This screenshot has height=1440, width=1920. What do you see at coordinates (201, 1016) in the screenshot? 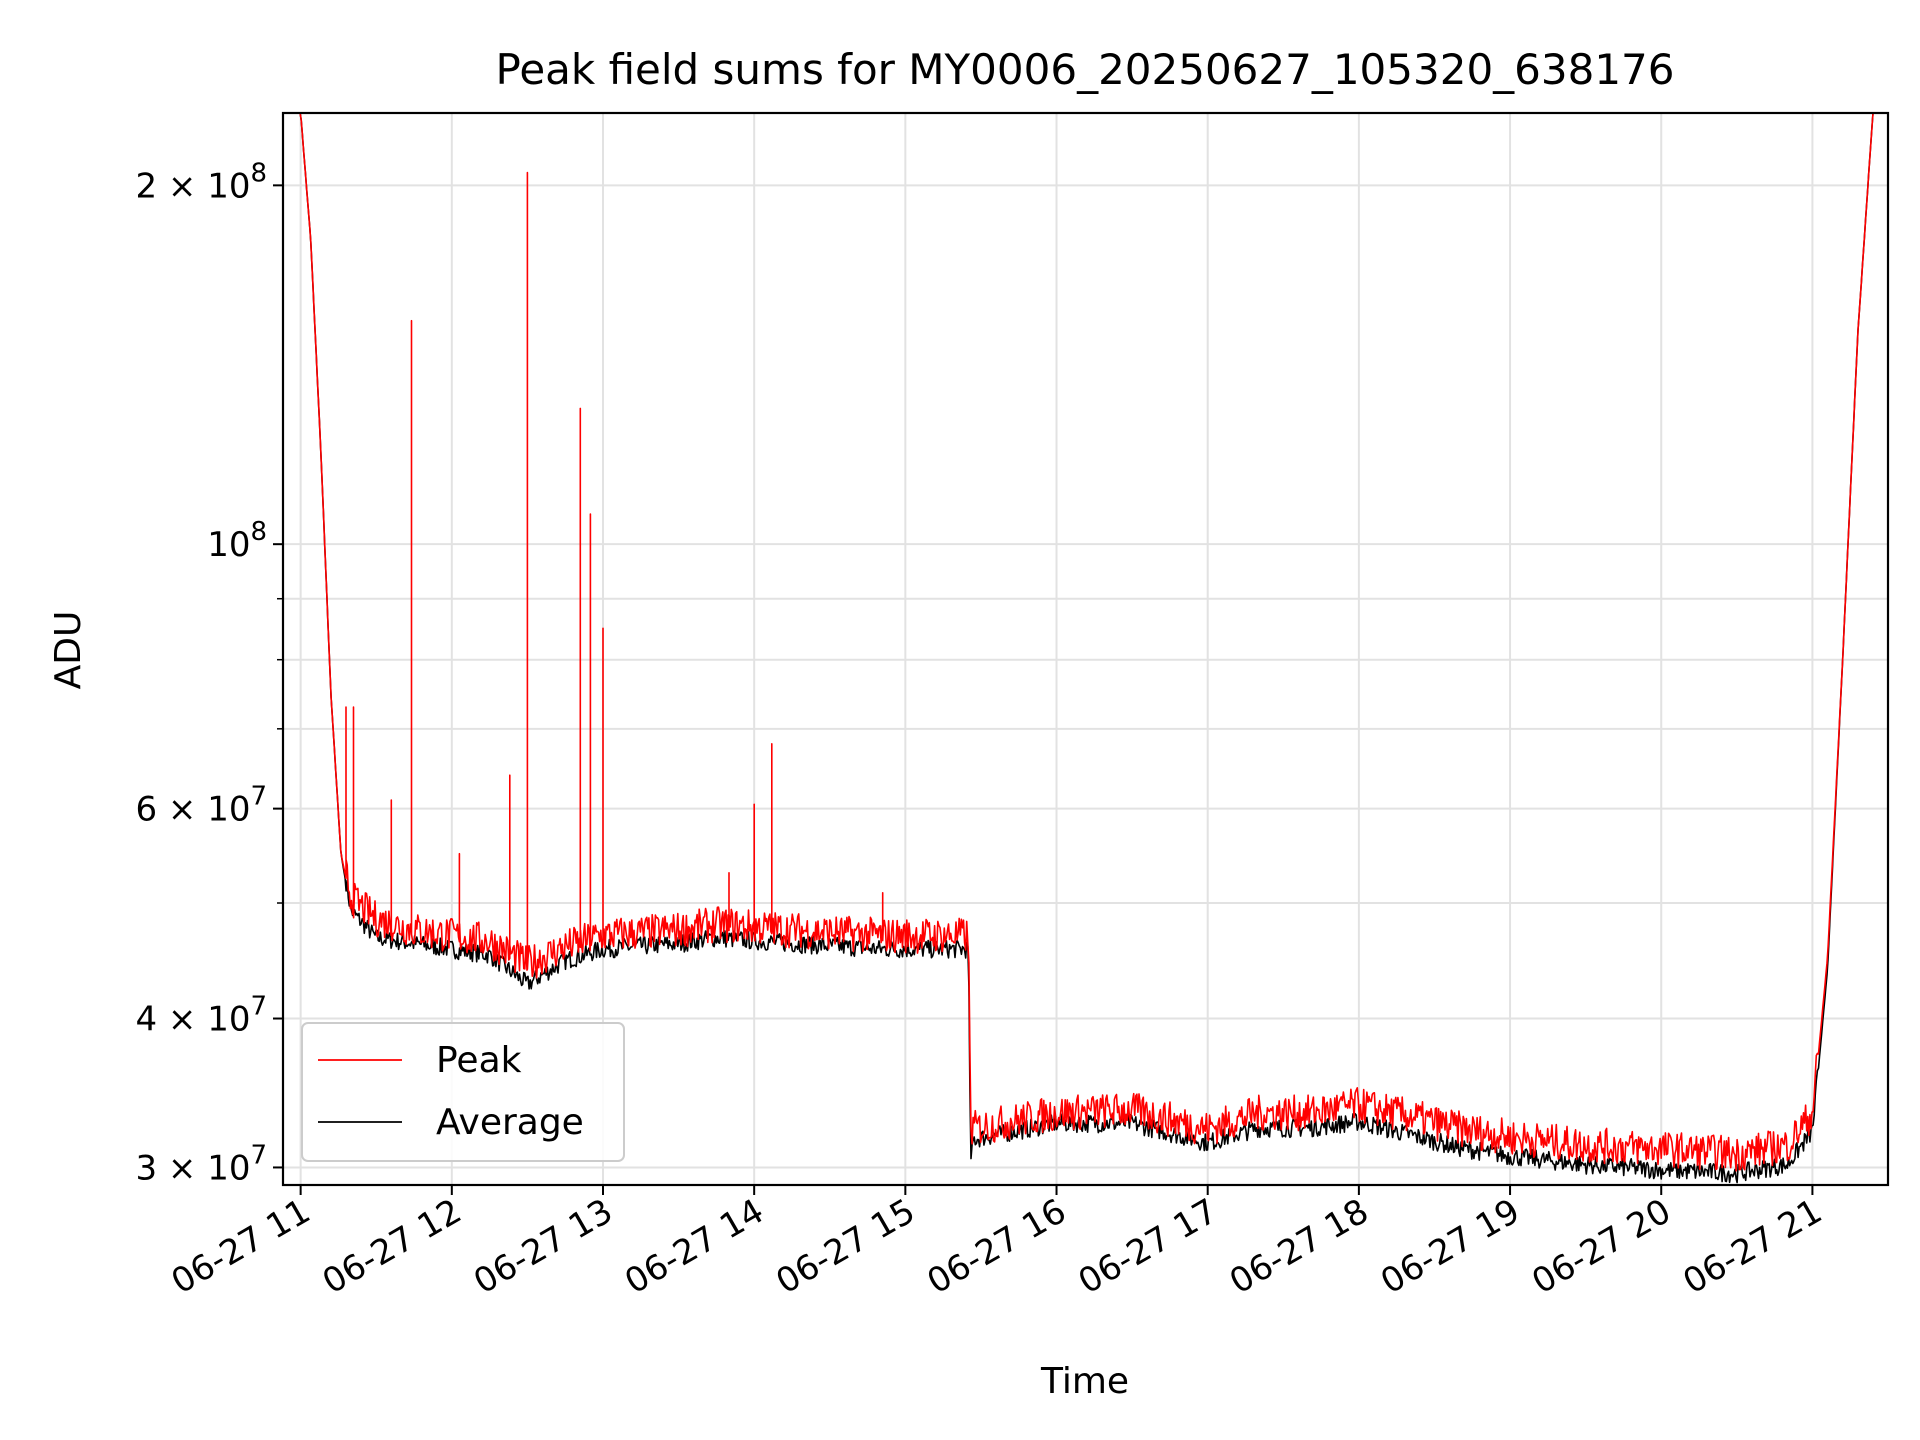
I see `y-tick-label: 4 × 107` at bounding box center [201, 1016].